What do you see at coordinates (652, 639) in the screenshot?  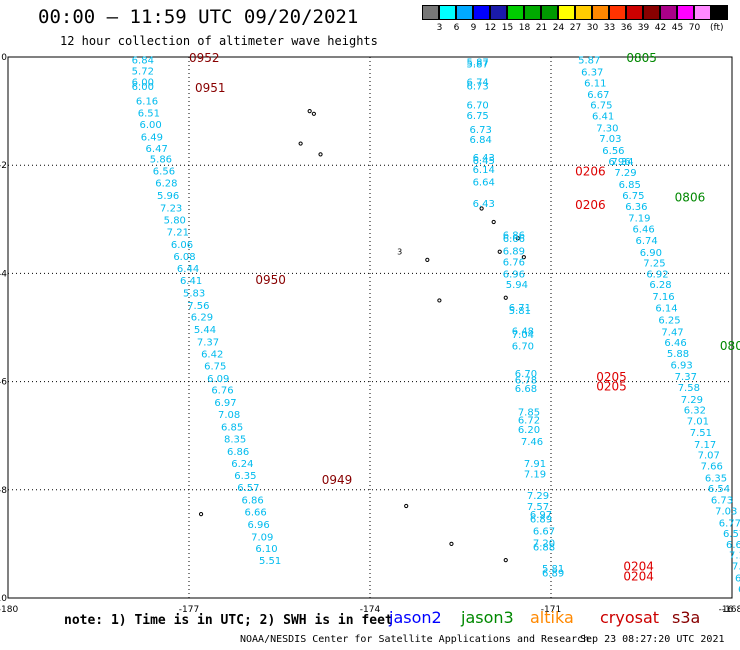 I see `generation-timestamp: Sep 23 08:27:20 UTC 2021` at bounding box center [652, 639].